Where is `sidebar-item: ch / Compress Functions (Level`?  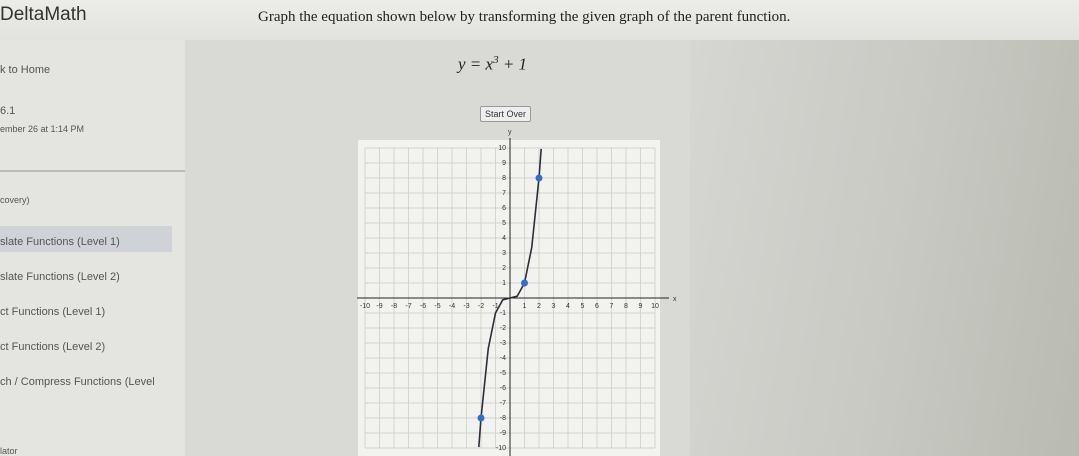
sidebar-item: ch / Compress Functions (Level is located at coordinates (77, 382).